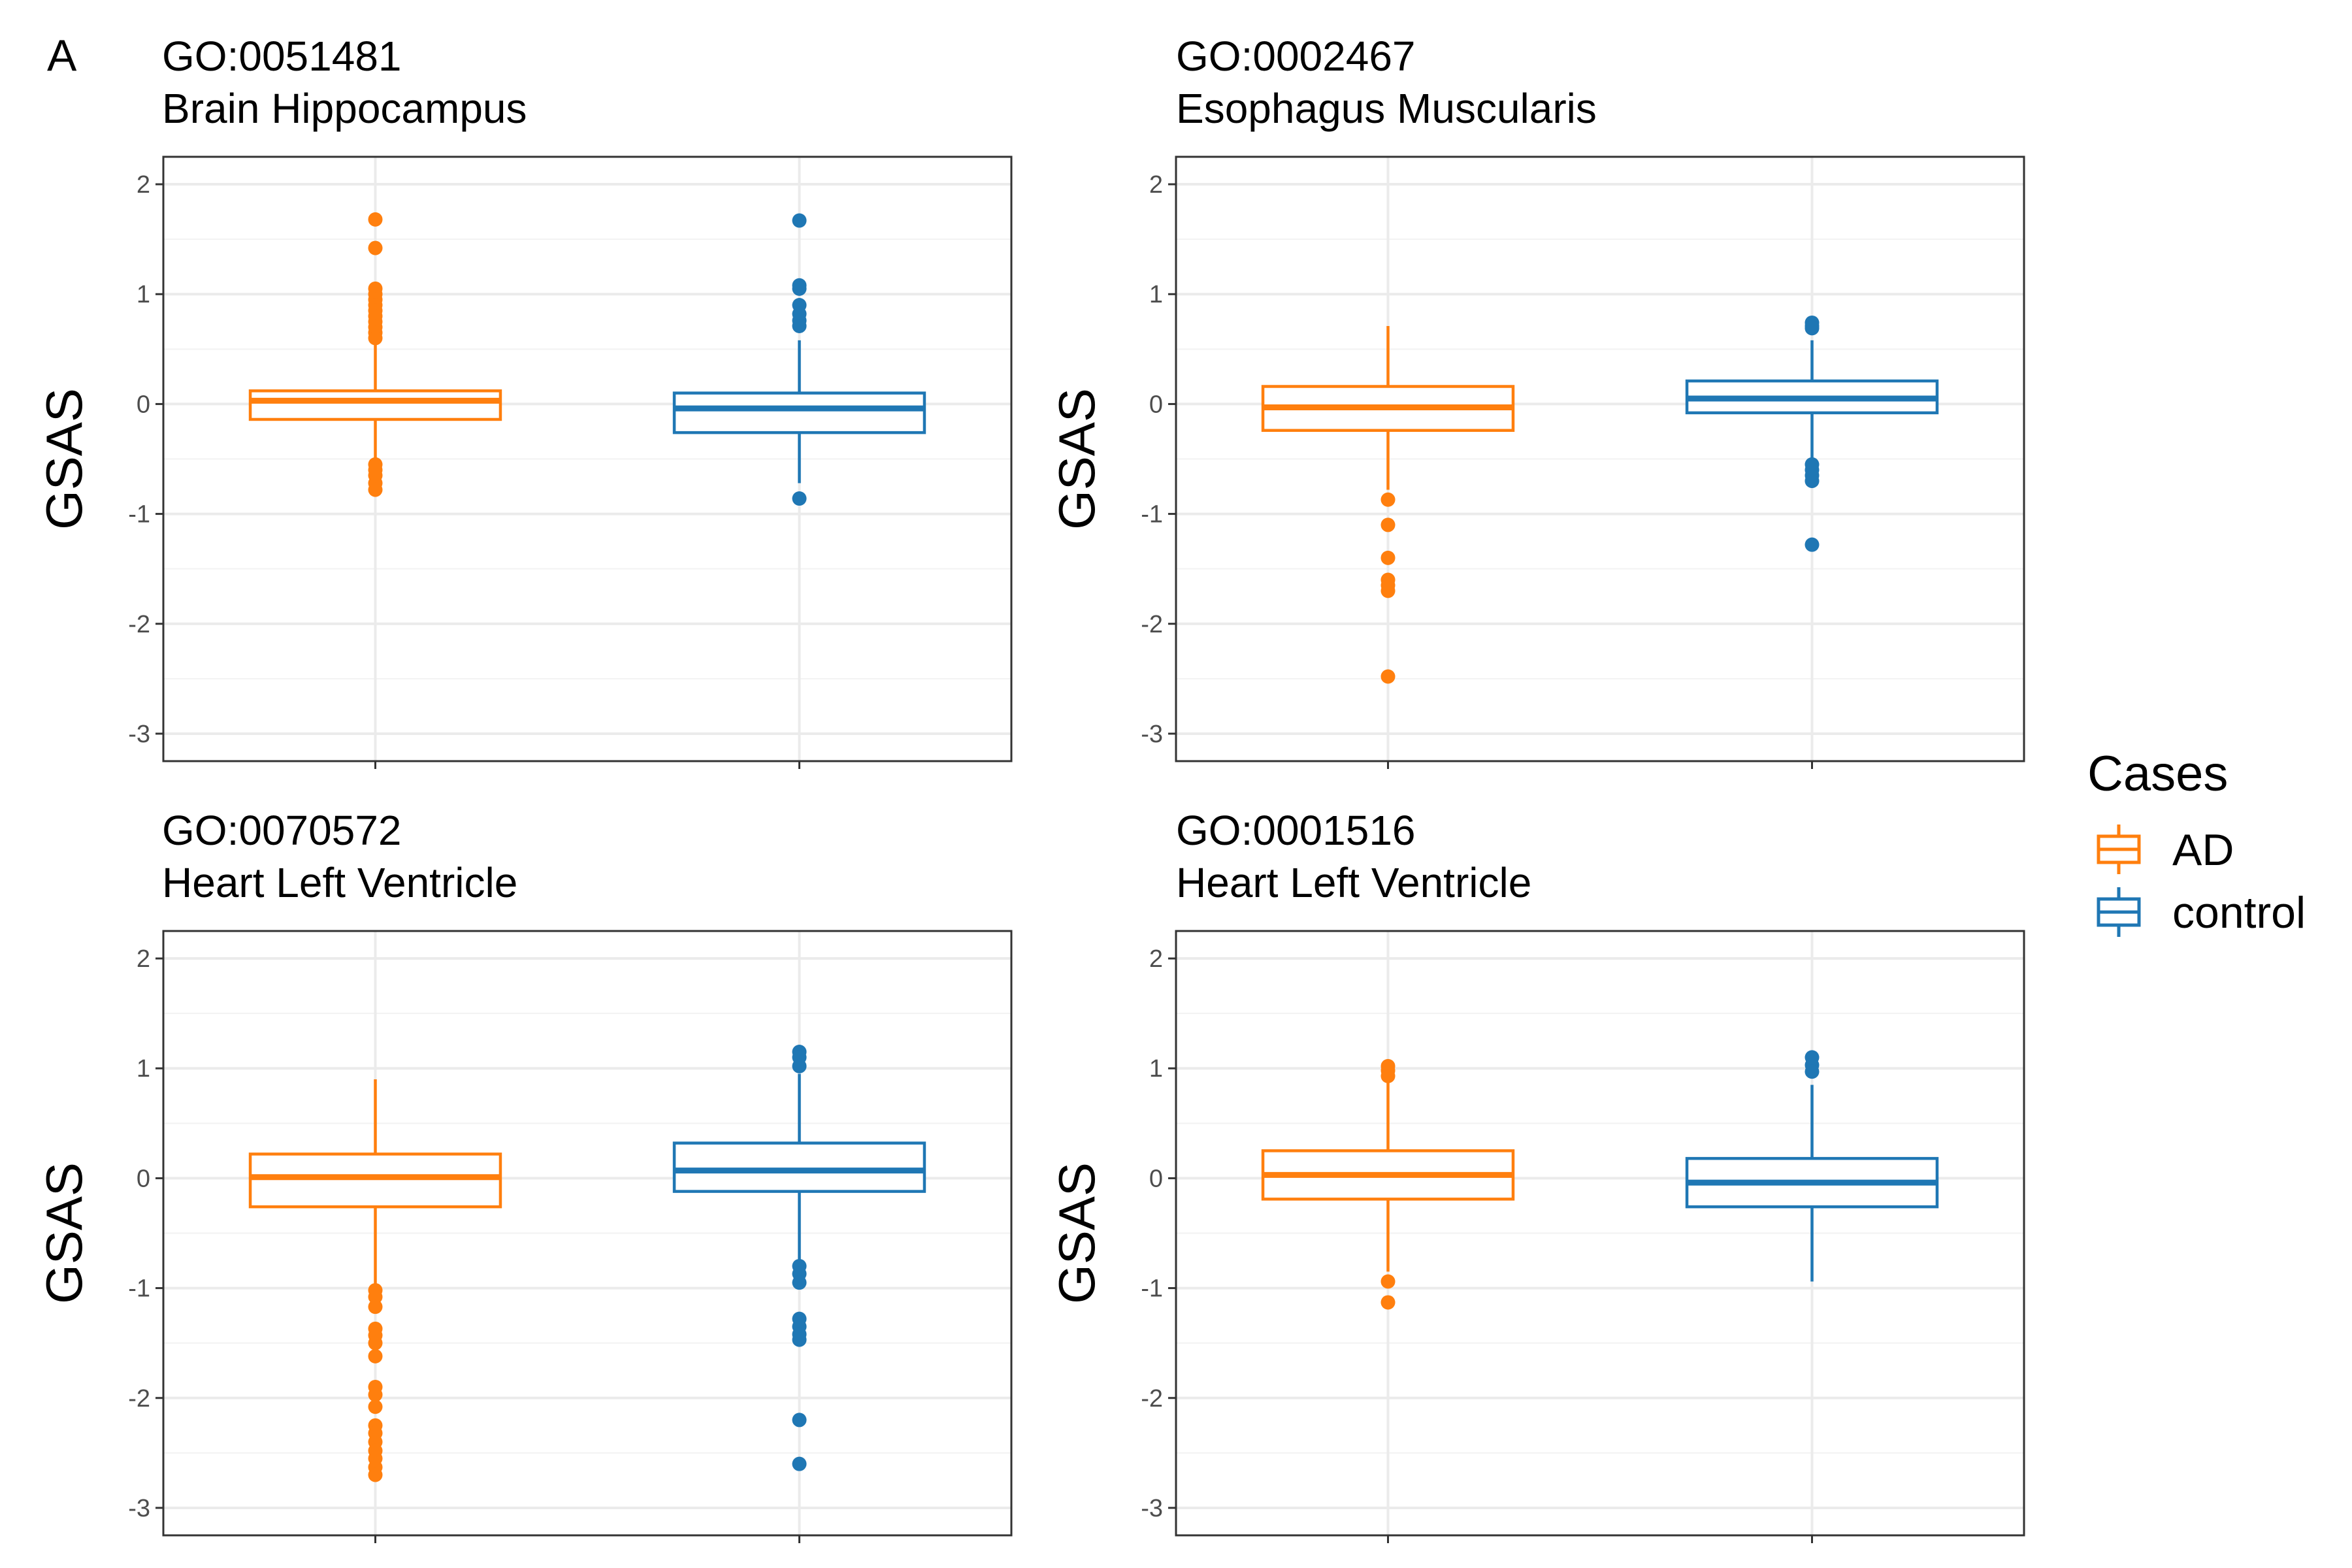 This screenshot has width=2352, height=1568. Describe the element at coordinates (1152, 1399) in the screenshot. I see `panel-bottom-right-y-tick-label: -2` at that location.